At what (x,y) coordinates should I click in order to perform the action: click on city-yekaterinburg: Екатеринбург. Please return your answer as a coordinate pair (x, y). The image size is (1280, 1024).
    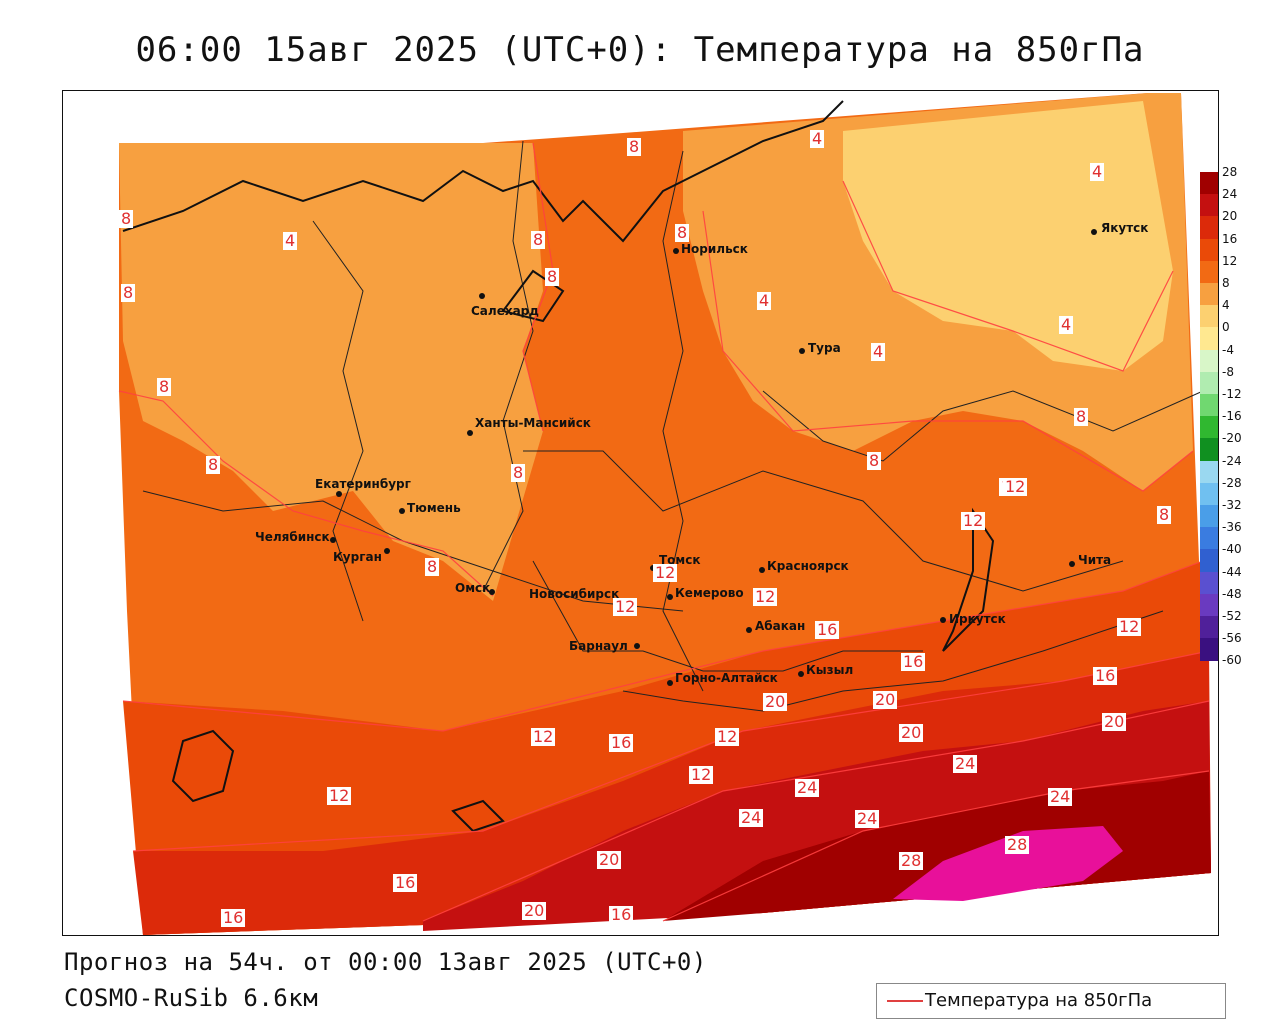
    Looking at the image, I should click on (363, 484).